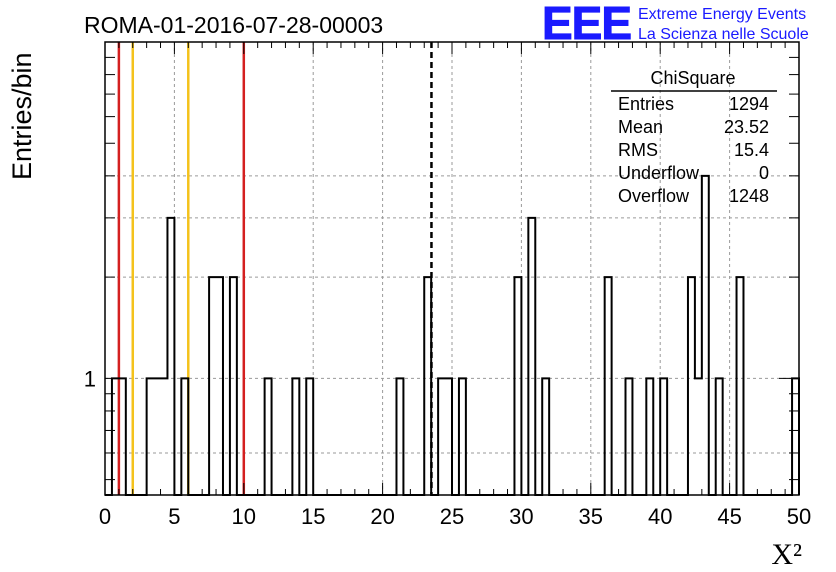 This screenshot has height=572, width=836. What do you see at coordinates (174, 516) in the screenshot?
I see `x-tick-label: 5` at bounding box center [174, 516].